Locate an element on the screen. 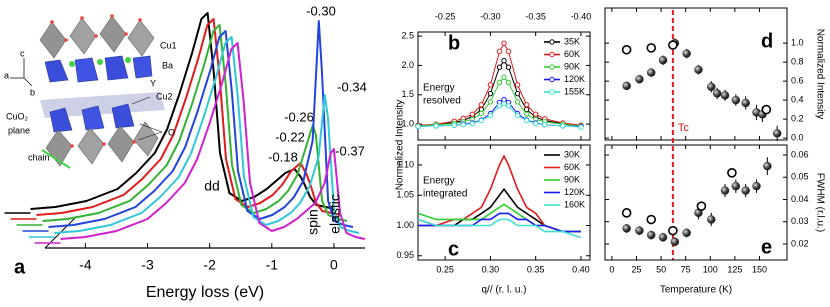 The image size is (830, 307). inset-label: CuO₂ is located at coordinates (17, 116).